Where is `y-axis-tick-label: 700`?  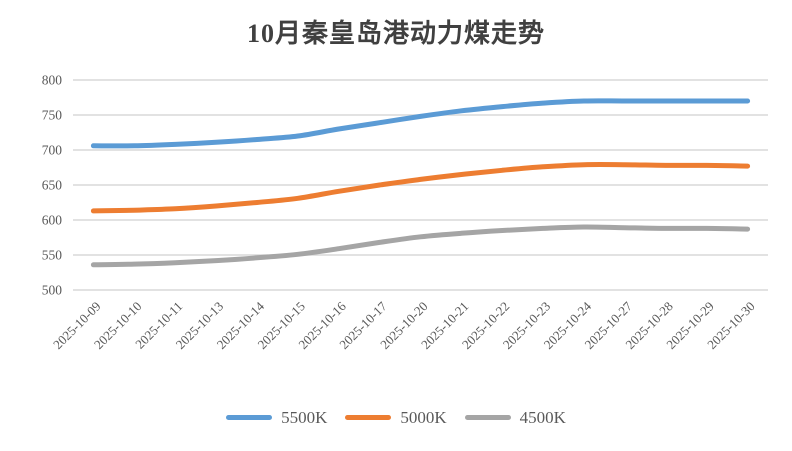 y-axis-tick-label: 700 is located at coordinates (52, 150).